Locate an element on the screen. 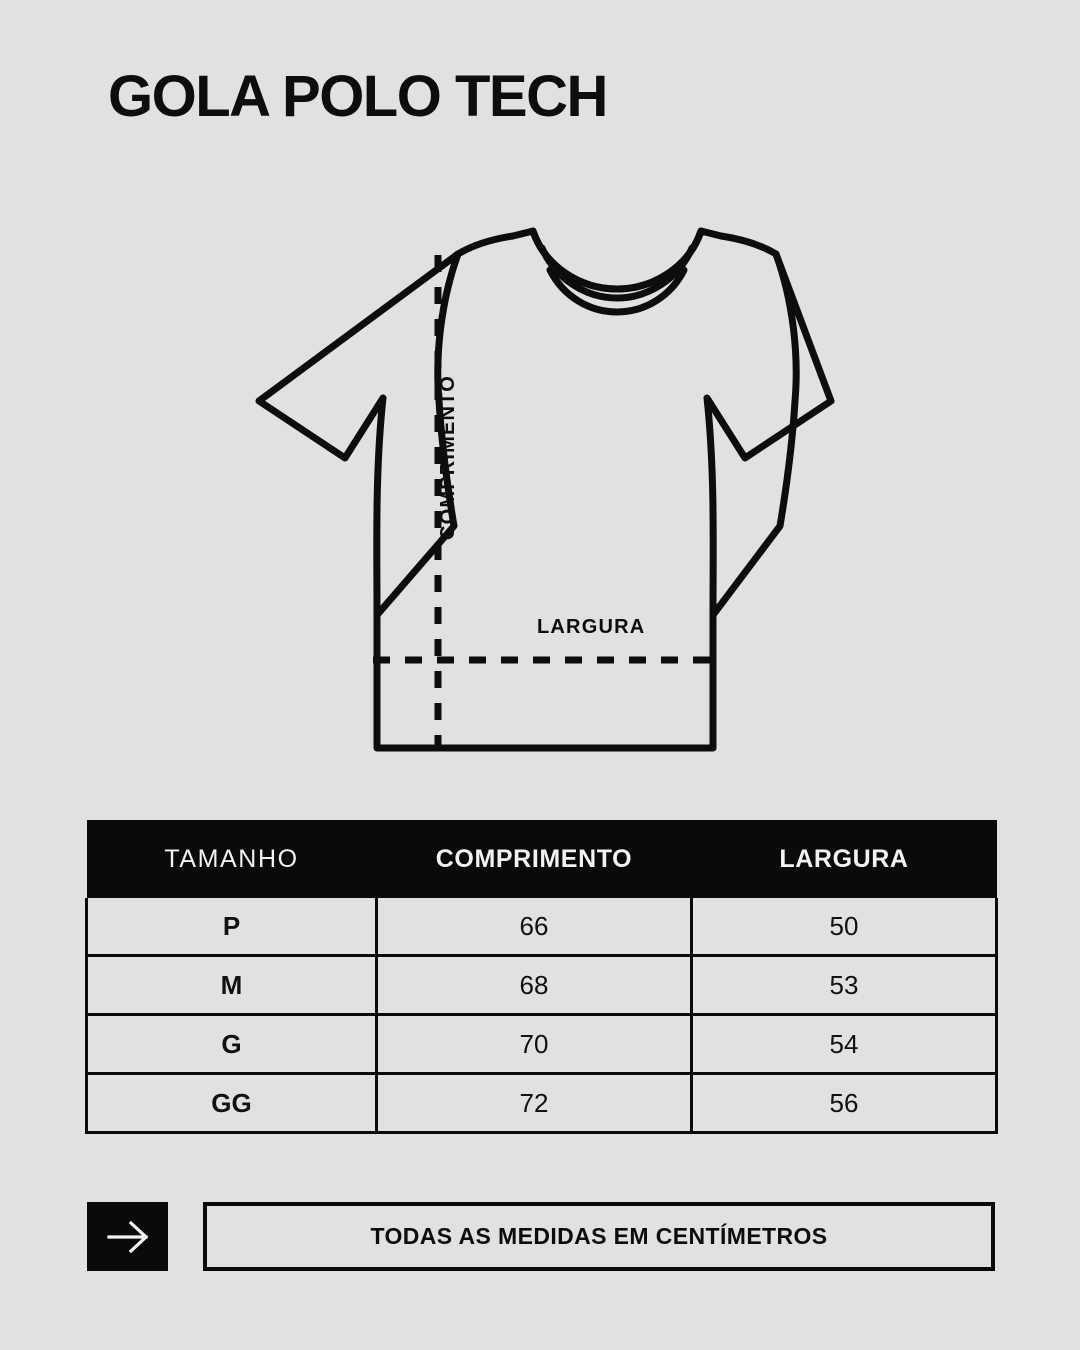 Image resolution: width=1080 pixels, height=1350 pixels. cell-size: GG is located at coordinates (231, 1103).